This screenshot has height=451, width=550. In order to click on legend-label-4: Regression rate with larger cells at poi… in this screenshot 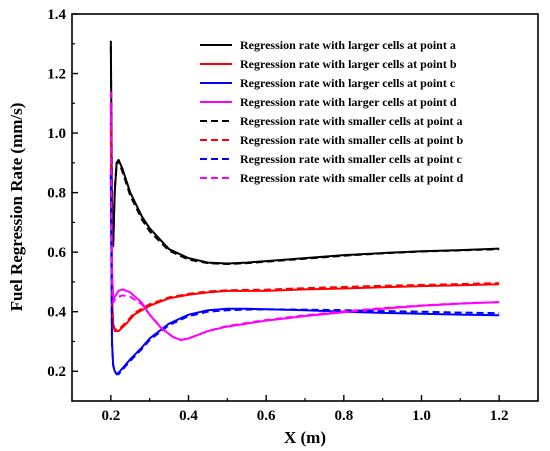, I will do `click(348, 102)`.